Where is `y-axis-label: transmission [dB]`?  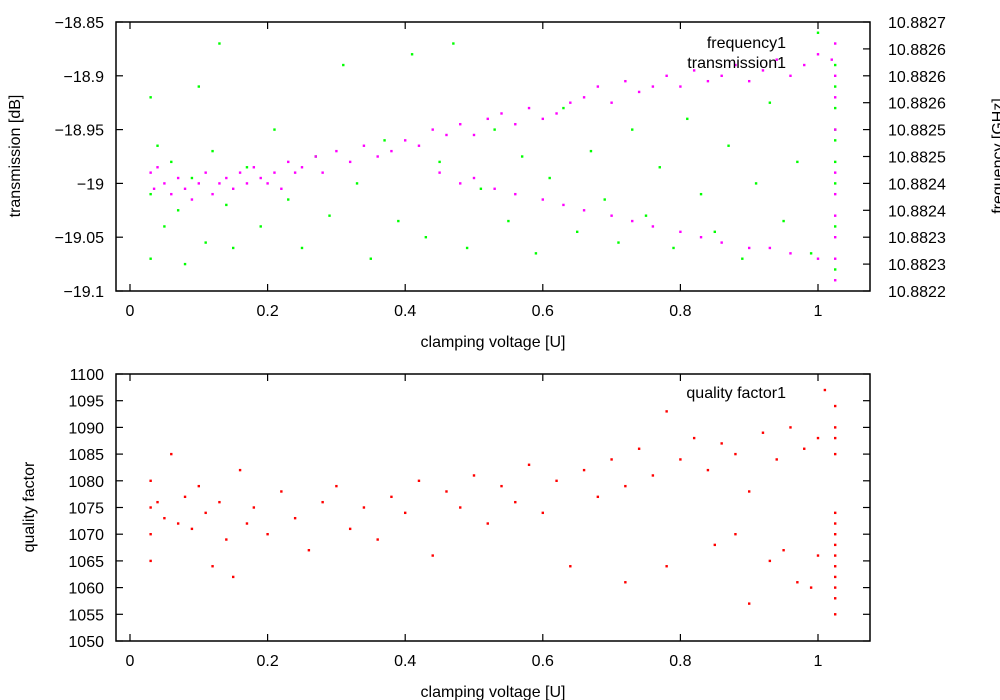
y-axis-label: transmission [dB] is located at coordinates (15, 156).